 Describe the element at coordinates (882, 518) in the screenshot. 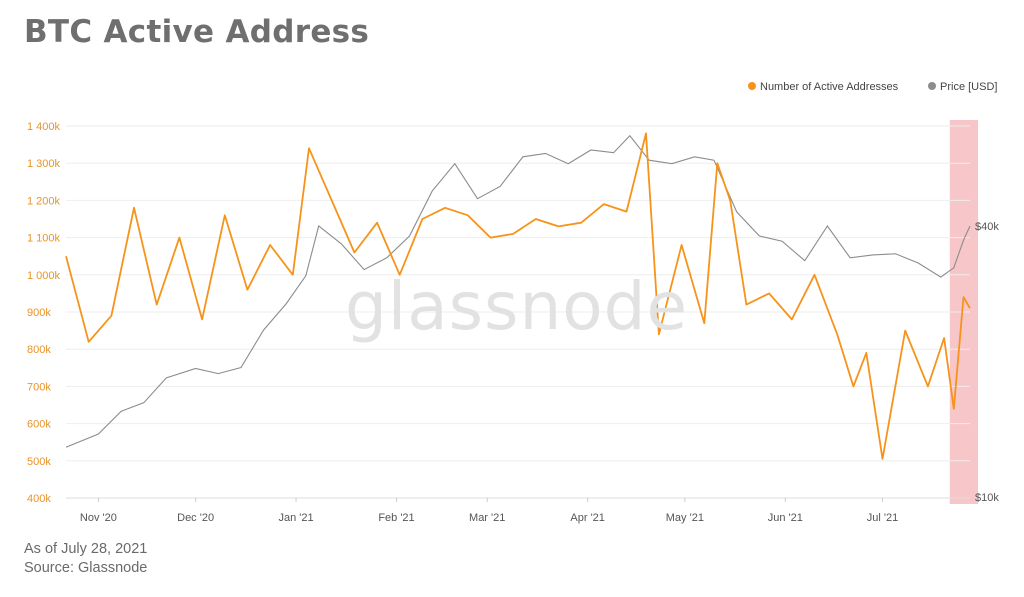

I see `x-tick-label: Jul '21` at that location.